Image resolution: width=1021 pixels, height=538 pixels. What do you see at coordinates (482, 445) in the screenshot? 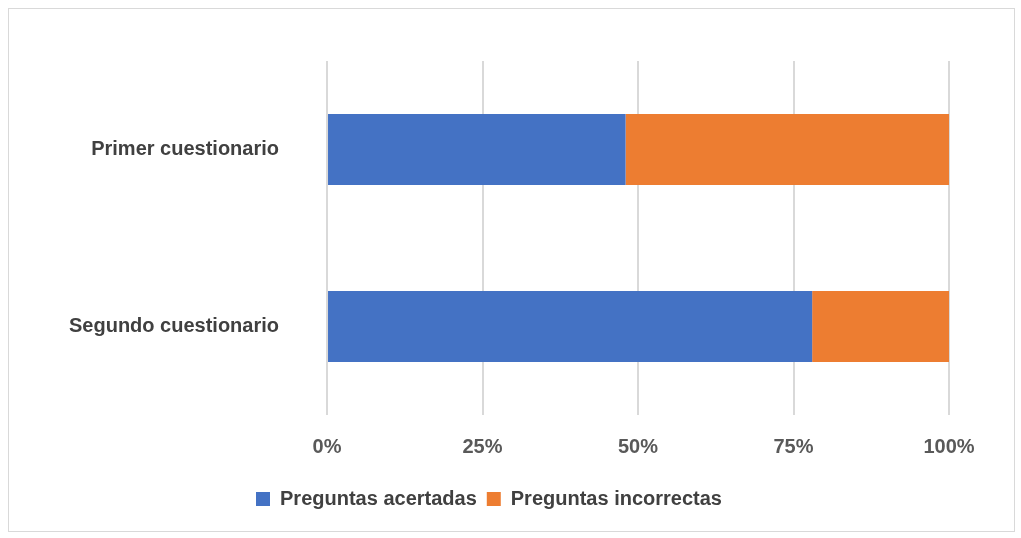
I see `x-tick-label: 25%` at bounding box center [482, 445].